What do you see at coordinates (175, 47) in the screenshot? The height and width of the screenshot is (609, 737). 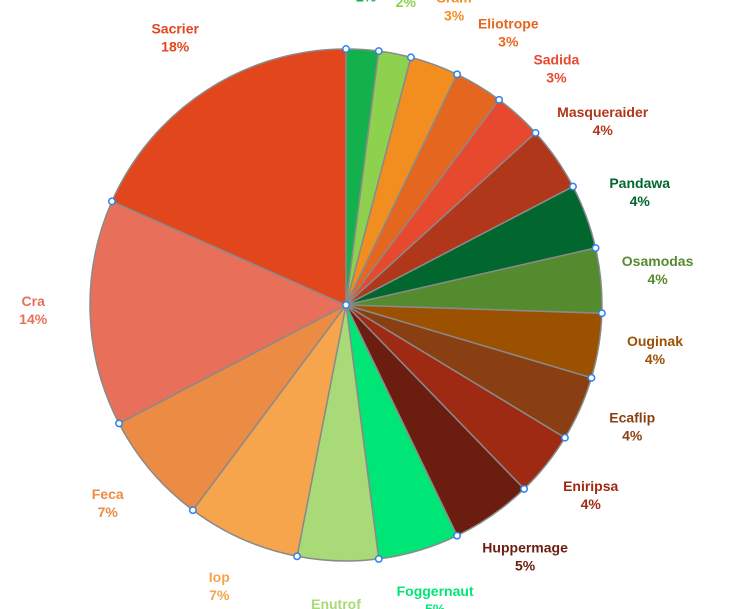 I see `slice-label-value: 18%` at bounding box center [175, 47].